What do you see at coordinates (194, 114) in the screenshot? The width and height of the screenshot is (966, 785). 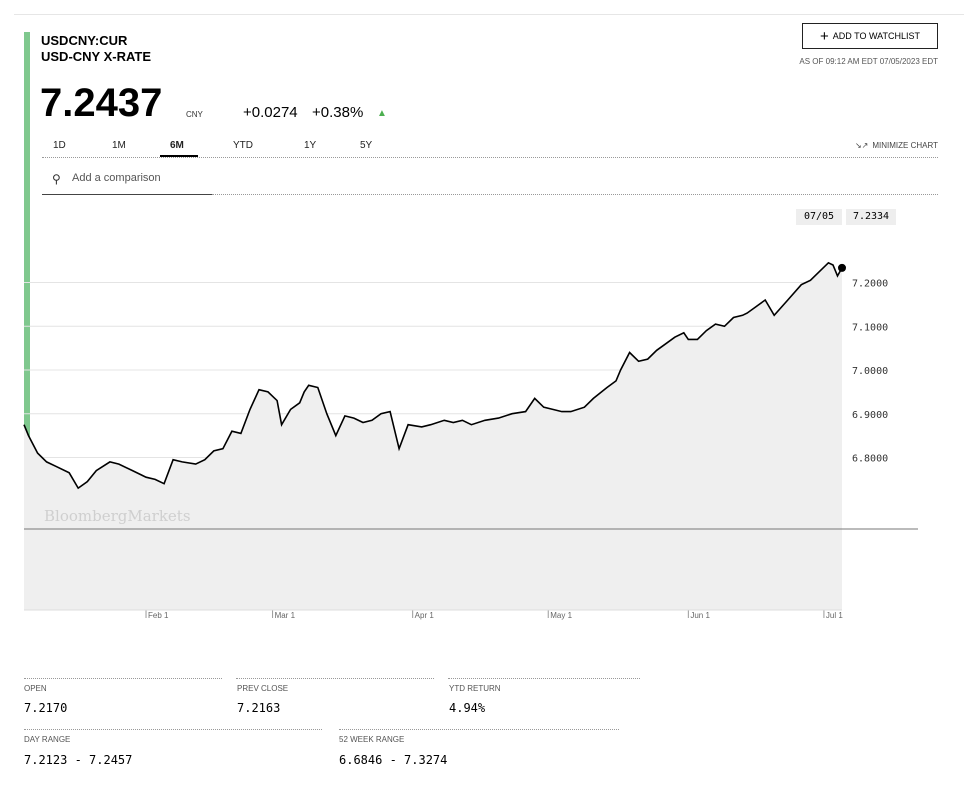 I see `currency-code: CNY` at bounding box center [194, 114].